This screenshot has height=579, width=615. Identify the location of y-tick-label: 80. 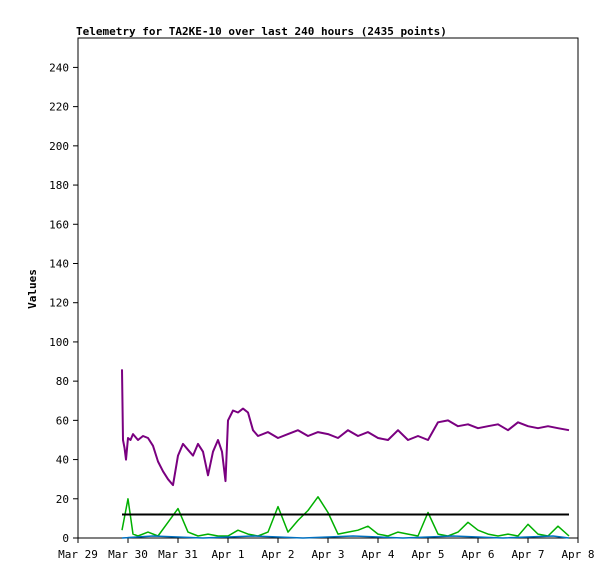
(62, 381).